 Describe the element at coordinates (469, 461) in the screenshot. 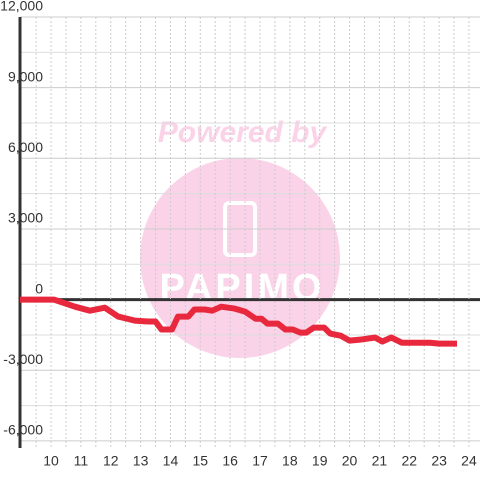

I see `x-tick-label: 24` at that location.